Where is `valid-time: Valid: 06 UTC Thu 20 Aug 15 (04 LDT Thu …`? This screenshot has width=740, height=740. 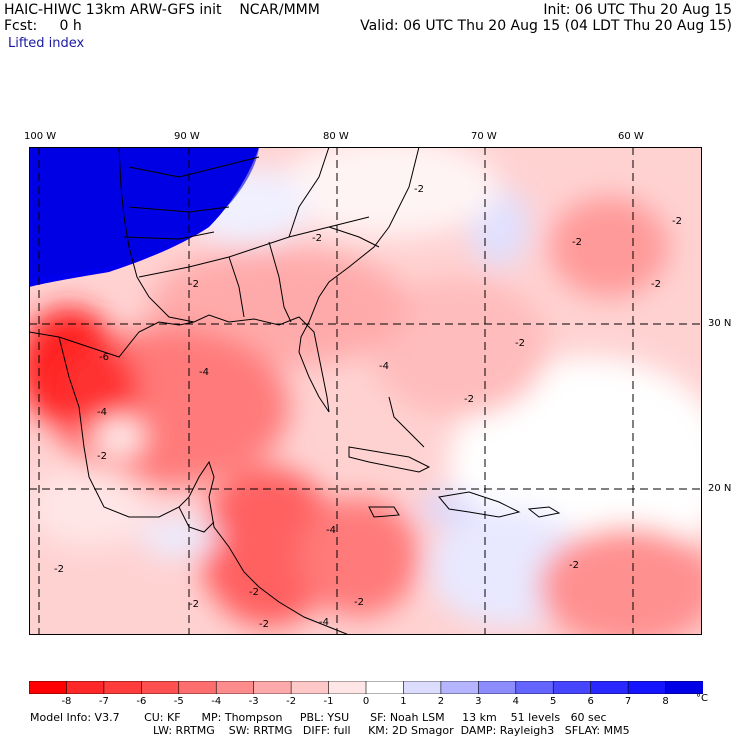 valid-time: Valid: 06 UTC Thu 20 Aug 15 (04 LDT Thu … is located at coordinates (546, 26).